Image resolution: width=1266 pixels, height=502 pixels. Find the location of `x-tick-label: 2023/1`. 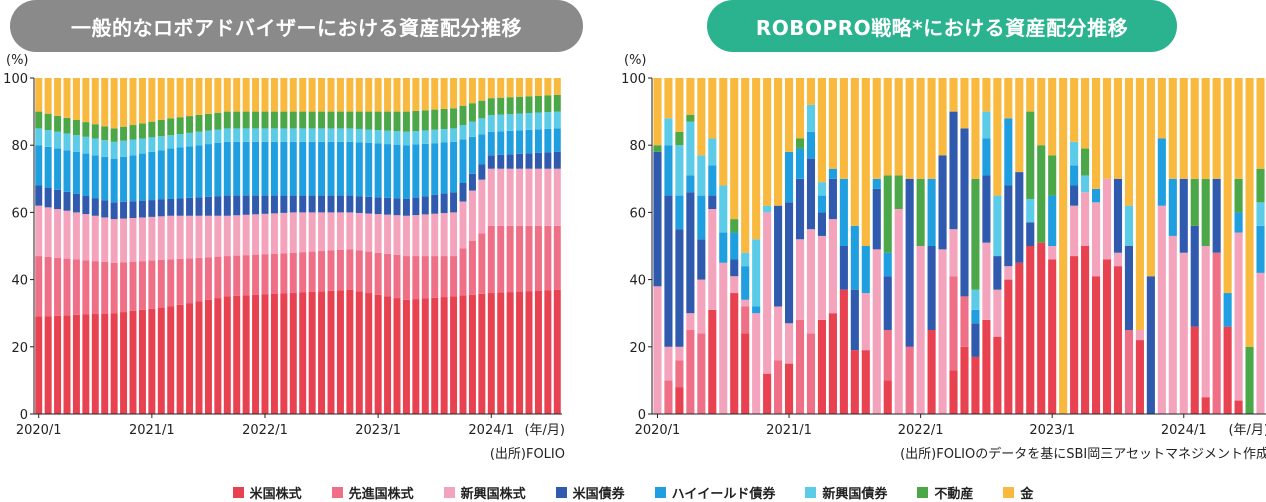

x-tick-label: 2023/1 is located at coordinates (1052, 430).